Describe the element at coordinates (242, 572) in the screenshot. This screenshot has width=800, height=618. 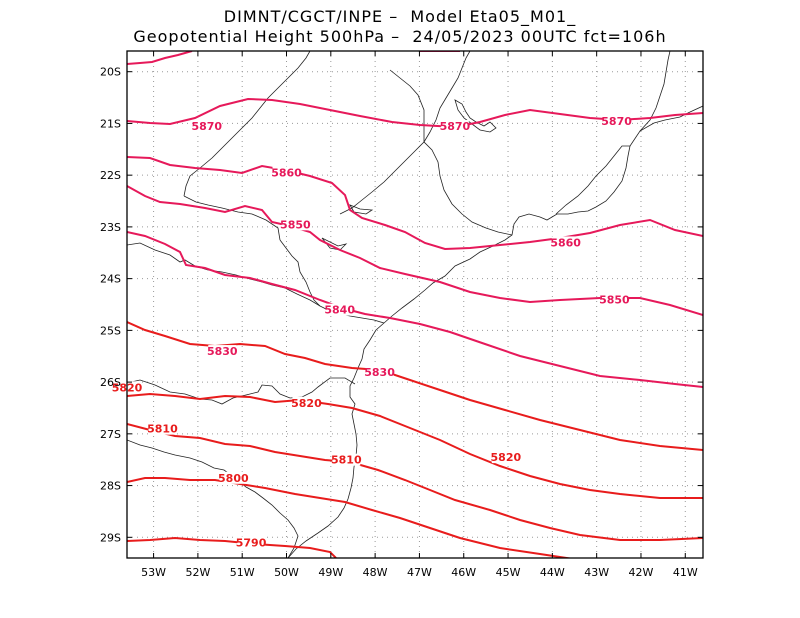
I see `x-tick-label: 51W` at that location.